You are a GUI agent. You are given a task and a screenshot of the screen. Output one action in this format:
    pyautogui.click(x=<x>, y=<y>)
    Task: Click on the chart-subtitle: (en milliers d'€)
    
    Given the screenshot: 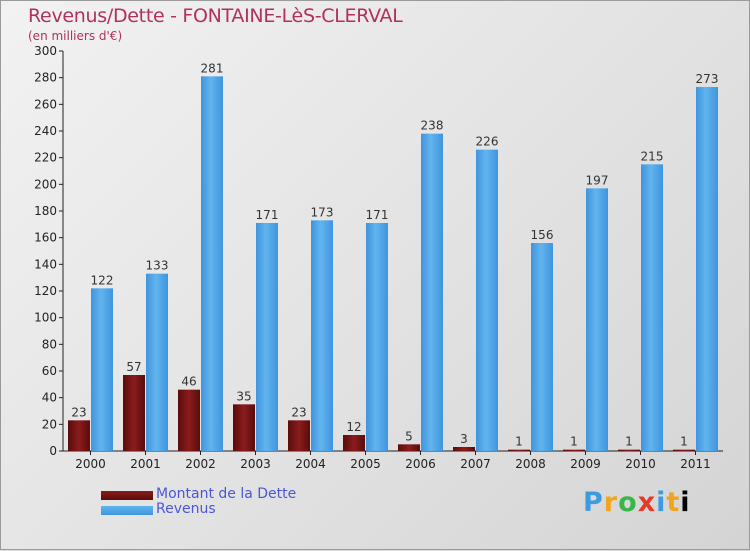 What is the action you would take?
    pyautogui.click(x=75, y=36)
    